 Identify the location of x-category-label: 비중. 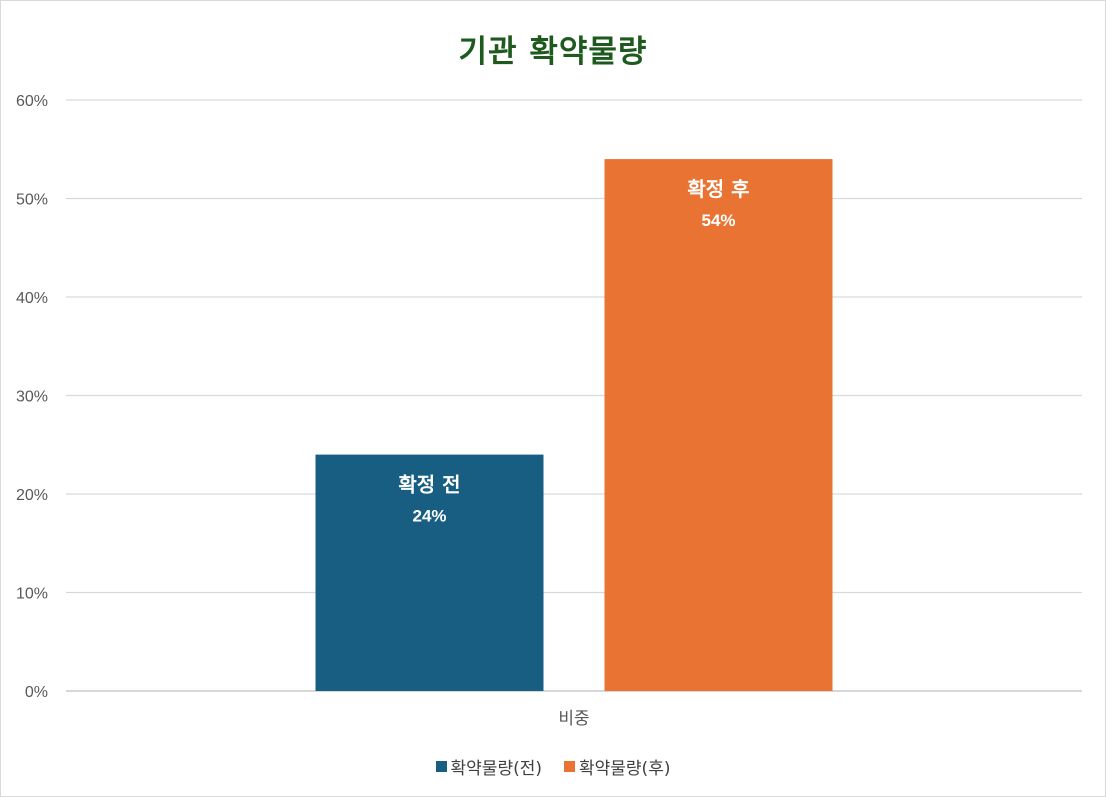
(573, 719).